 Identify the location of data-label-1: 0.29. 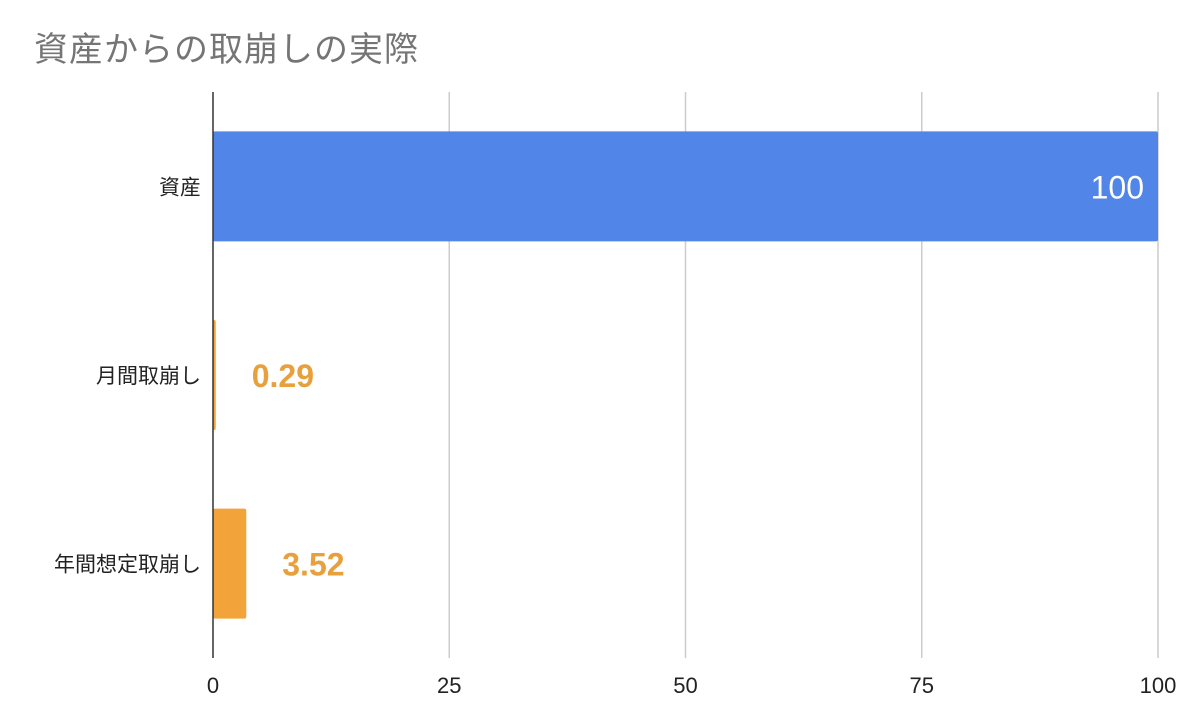
(283, 376).